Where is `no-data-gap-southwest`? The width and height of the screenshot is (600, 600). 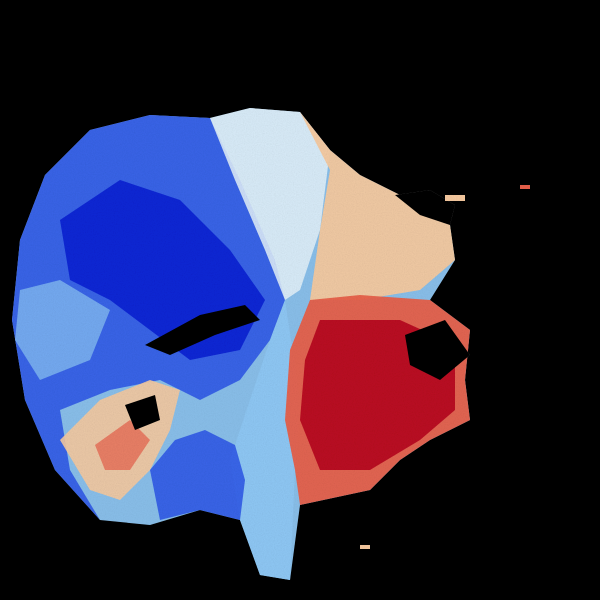
no-data-gap-southwest is located at coordinates (142, 412).